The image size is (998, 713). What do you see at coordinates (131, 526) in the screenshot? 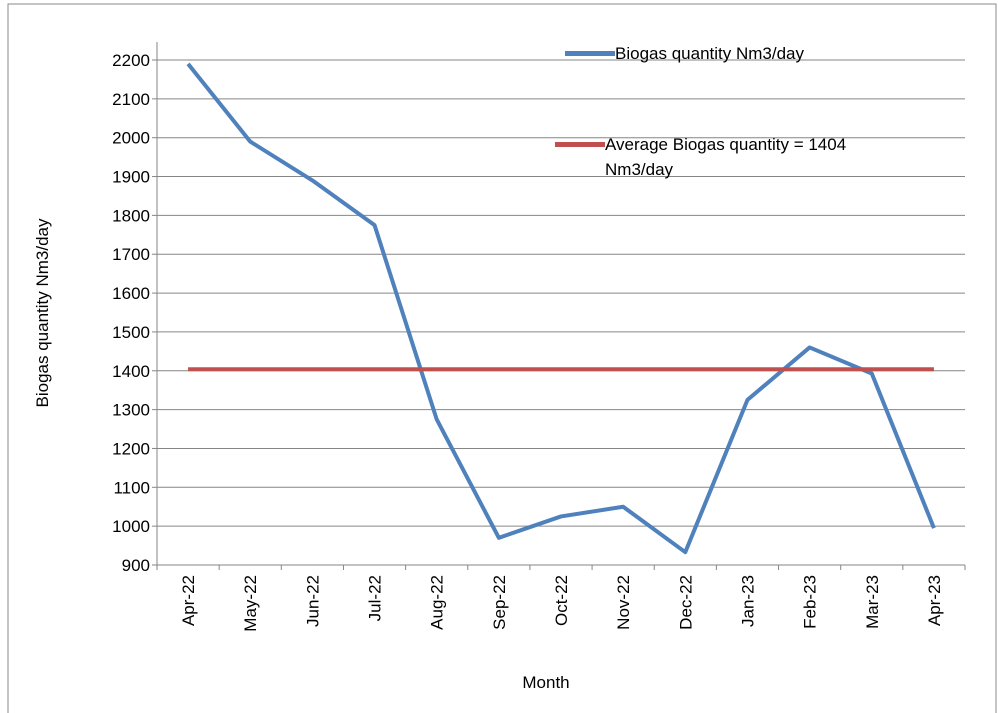
I see `y-tick-label: 1000` at bounding box center [131, 526].